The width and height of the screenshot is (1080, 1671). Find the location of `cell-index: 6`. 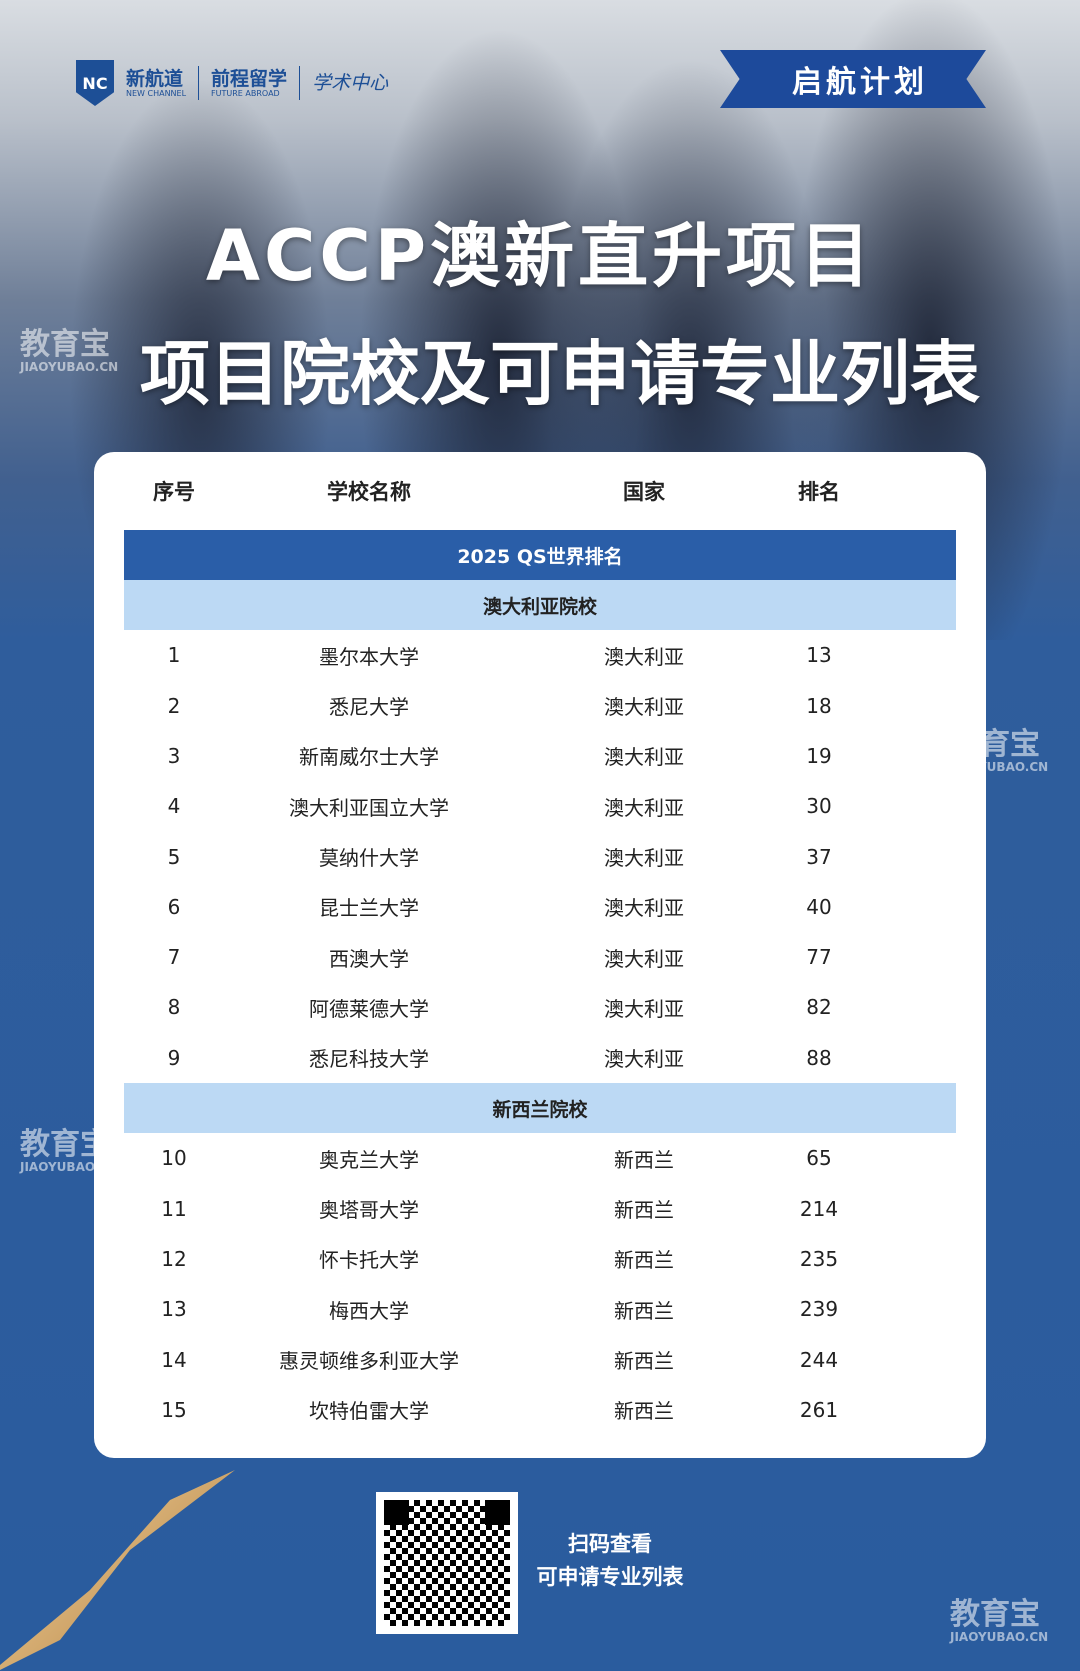

cell-index: 6 is located at coordinates (174, 906).